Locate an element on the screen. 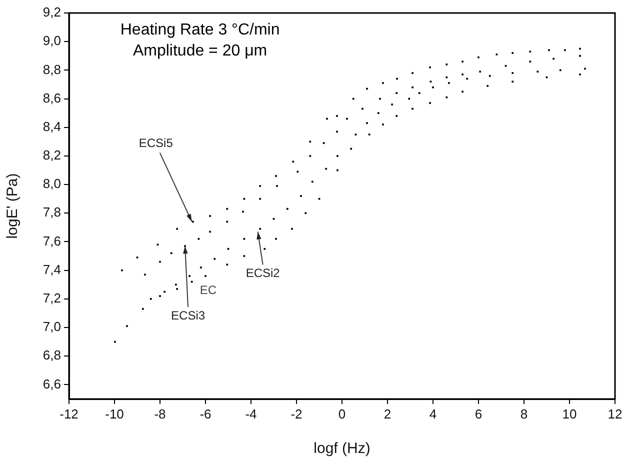 The image size is (626, 462). y-tick-label: 6,6 is located at coordinates (51, 384).